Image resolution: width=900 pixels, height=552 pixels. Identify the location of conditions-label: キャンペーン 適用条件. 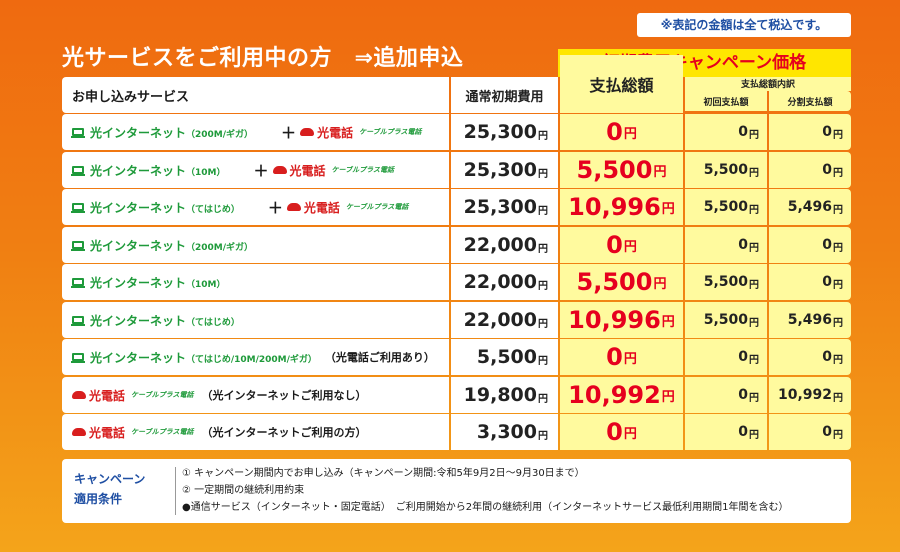
(119, 489).